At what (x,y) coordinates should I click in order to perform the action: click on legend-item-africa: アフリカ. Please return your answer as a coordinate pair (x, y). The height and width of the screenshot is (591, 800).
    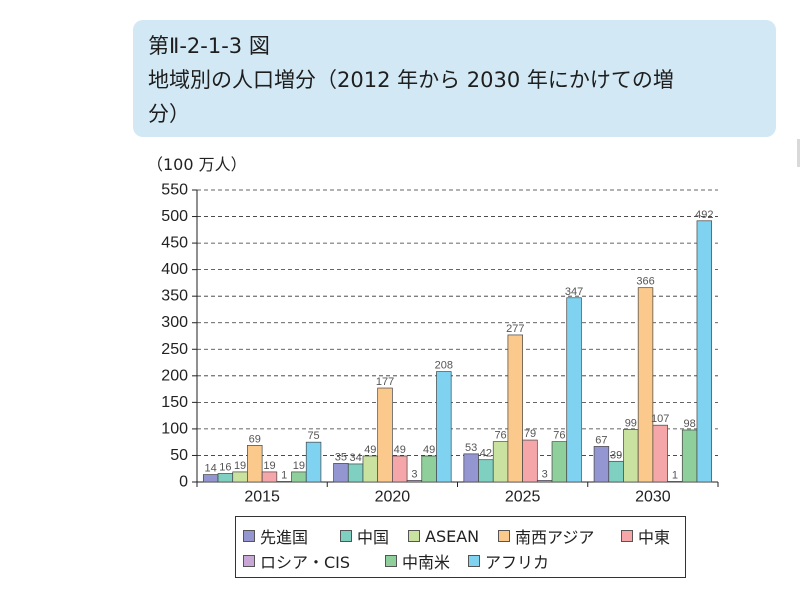
    Looking at the image, I should click on (509, 561).